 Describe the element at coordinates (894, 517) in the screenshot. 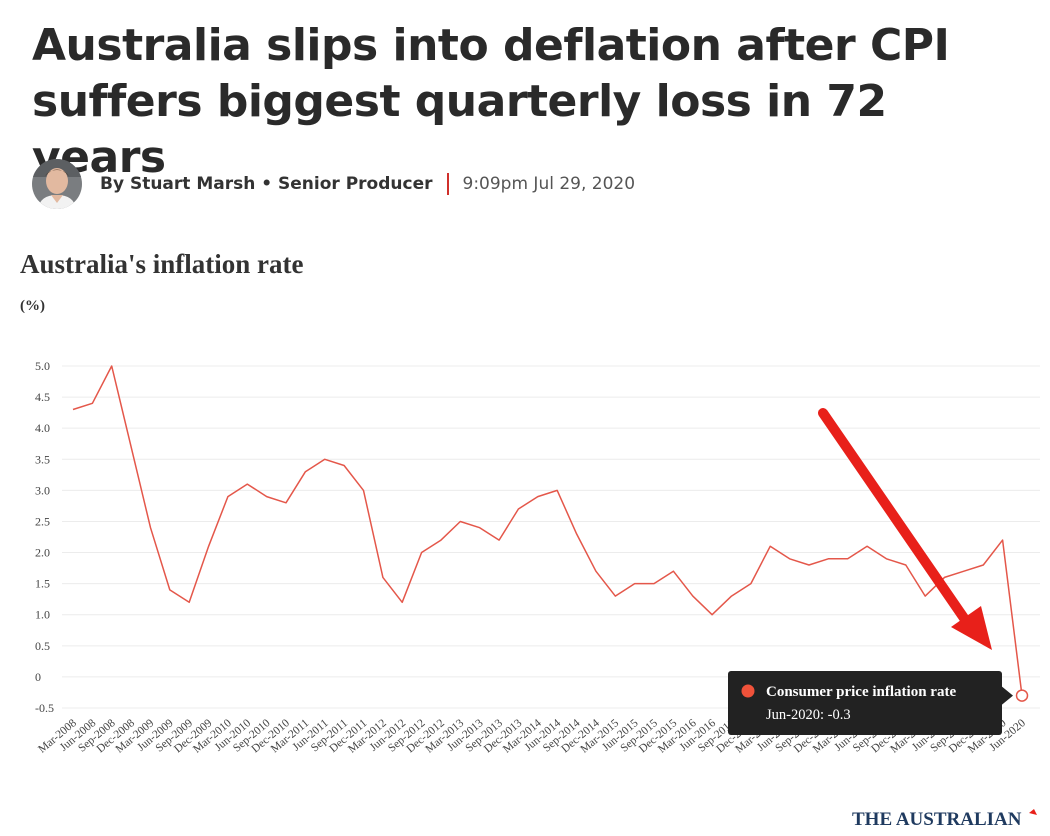

I see `annotation-arrow-shaft` at that location.